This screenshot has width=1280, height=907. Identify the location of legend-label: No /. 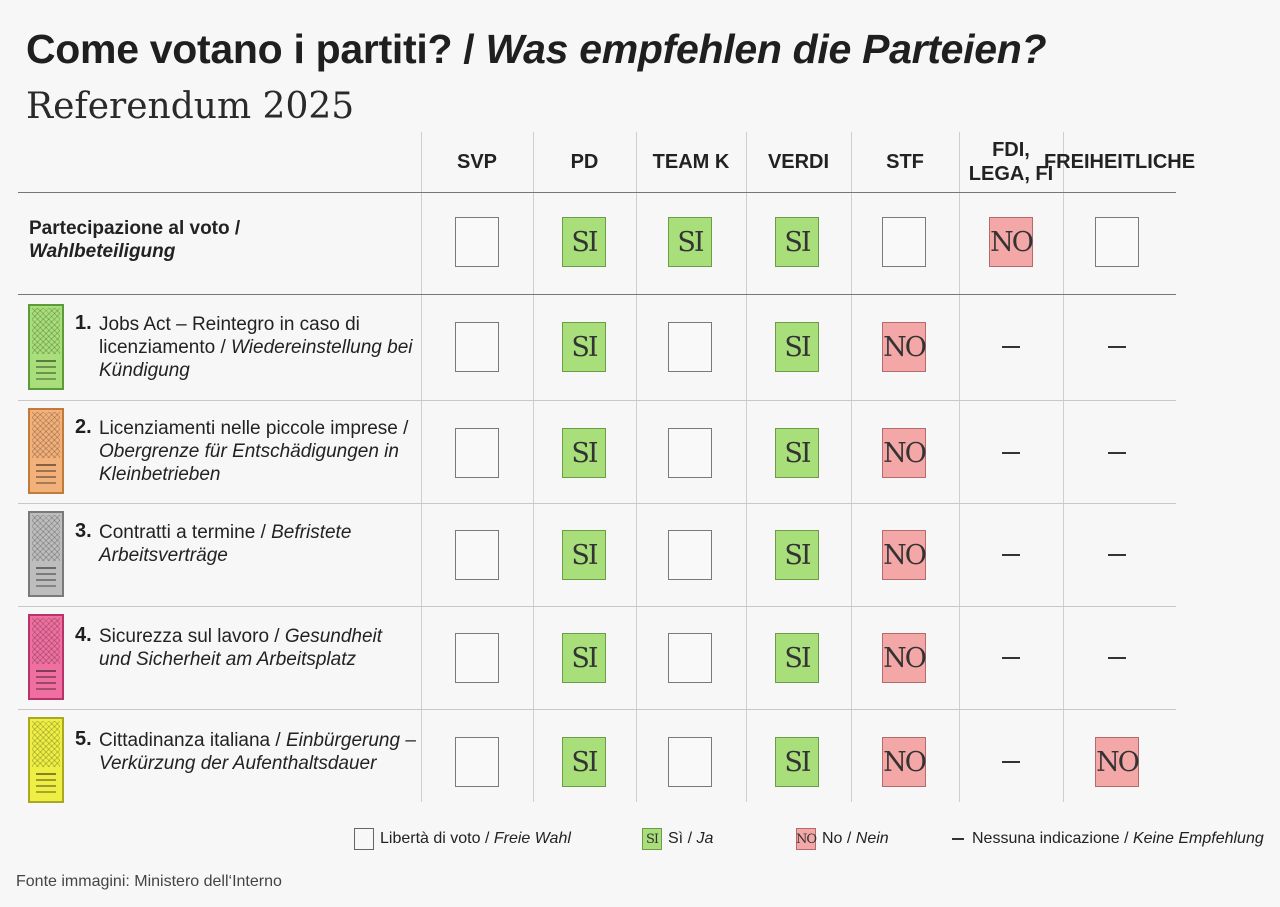
(839, 838).